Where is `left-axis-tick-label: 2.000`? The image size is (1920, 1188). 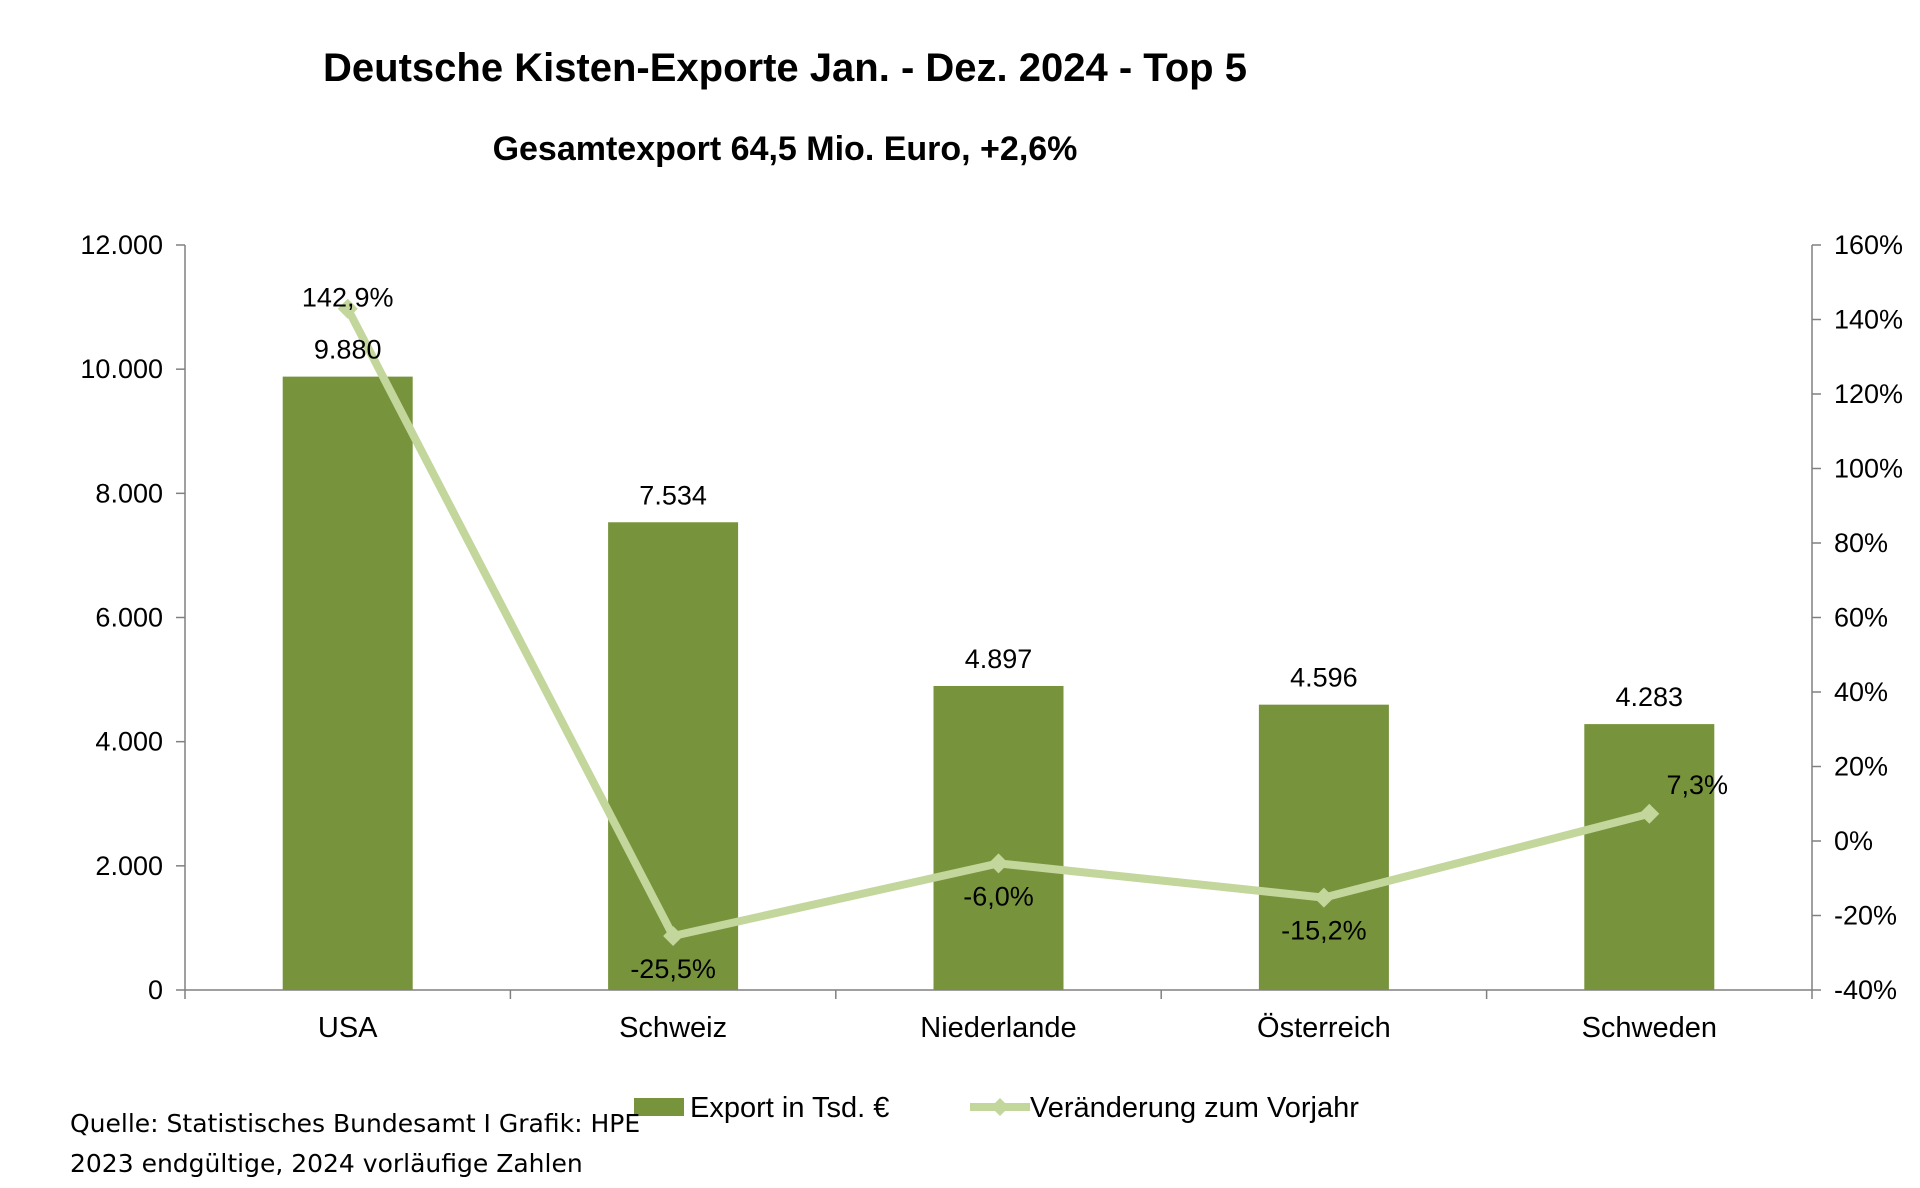 left-axis-tick-label: 2.000 is located at coordinates (129, 866).